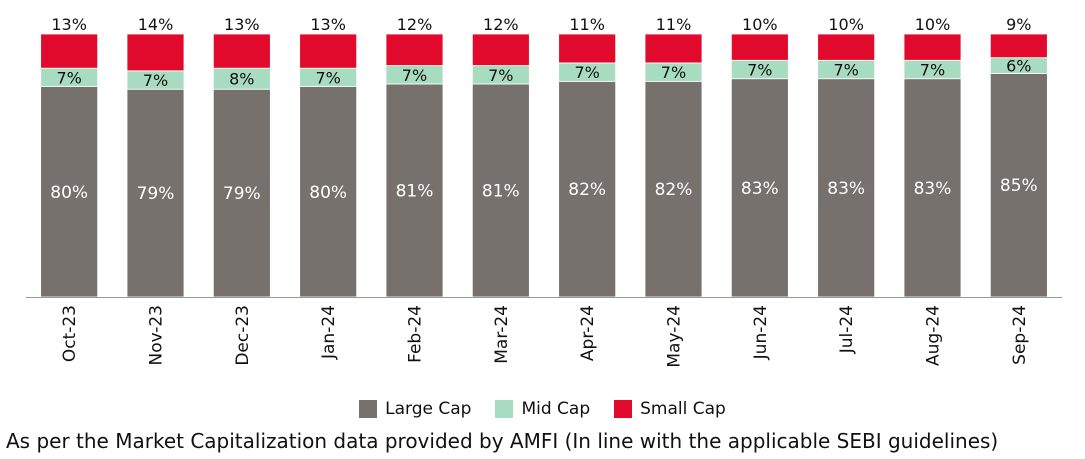  Describe the element at coordinates (847, 329) in the screenshot. I see `x-tick-label: Jul-24` at that location.